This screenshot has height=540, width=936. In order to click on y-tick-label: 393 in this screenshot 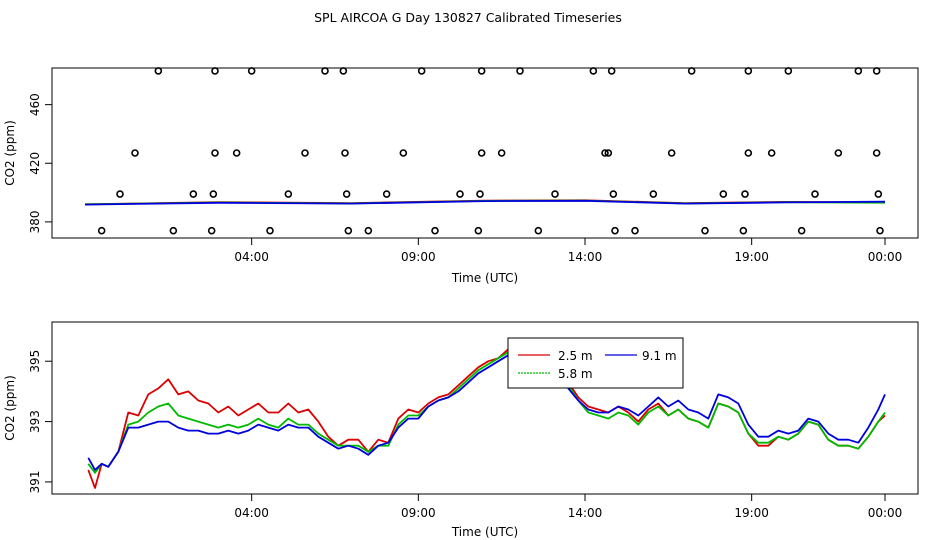, I will do `click(35, 421)`.